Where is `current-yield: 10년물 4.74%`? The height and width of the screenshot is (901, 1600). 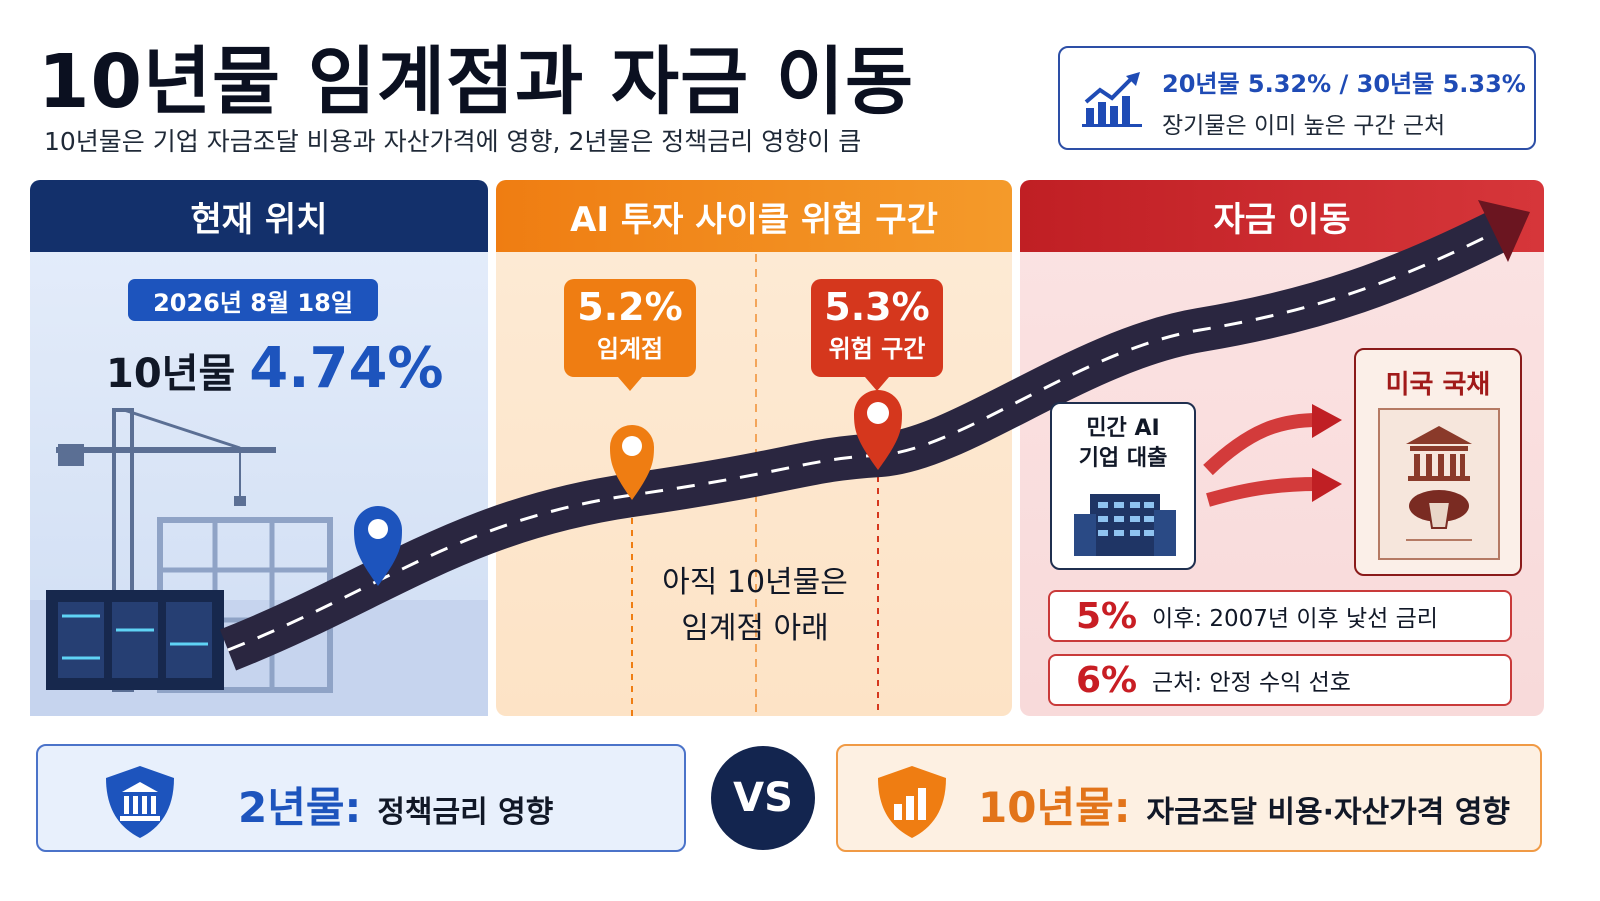
current-yield: 10년물 4.74% is located at coordinates (275, 368).